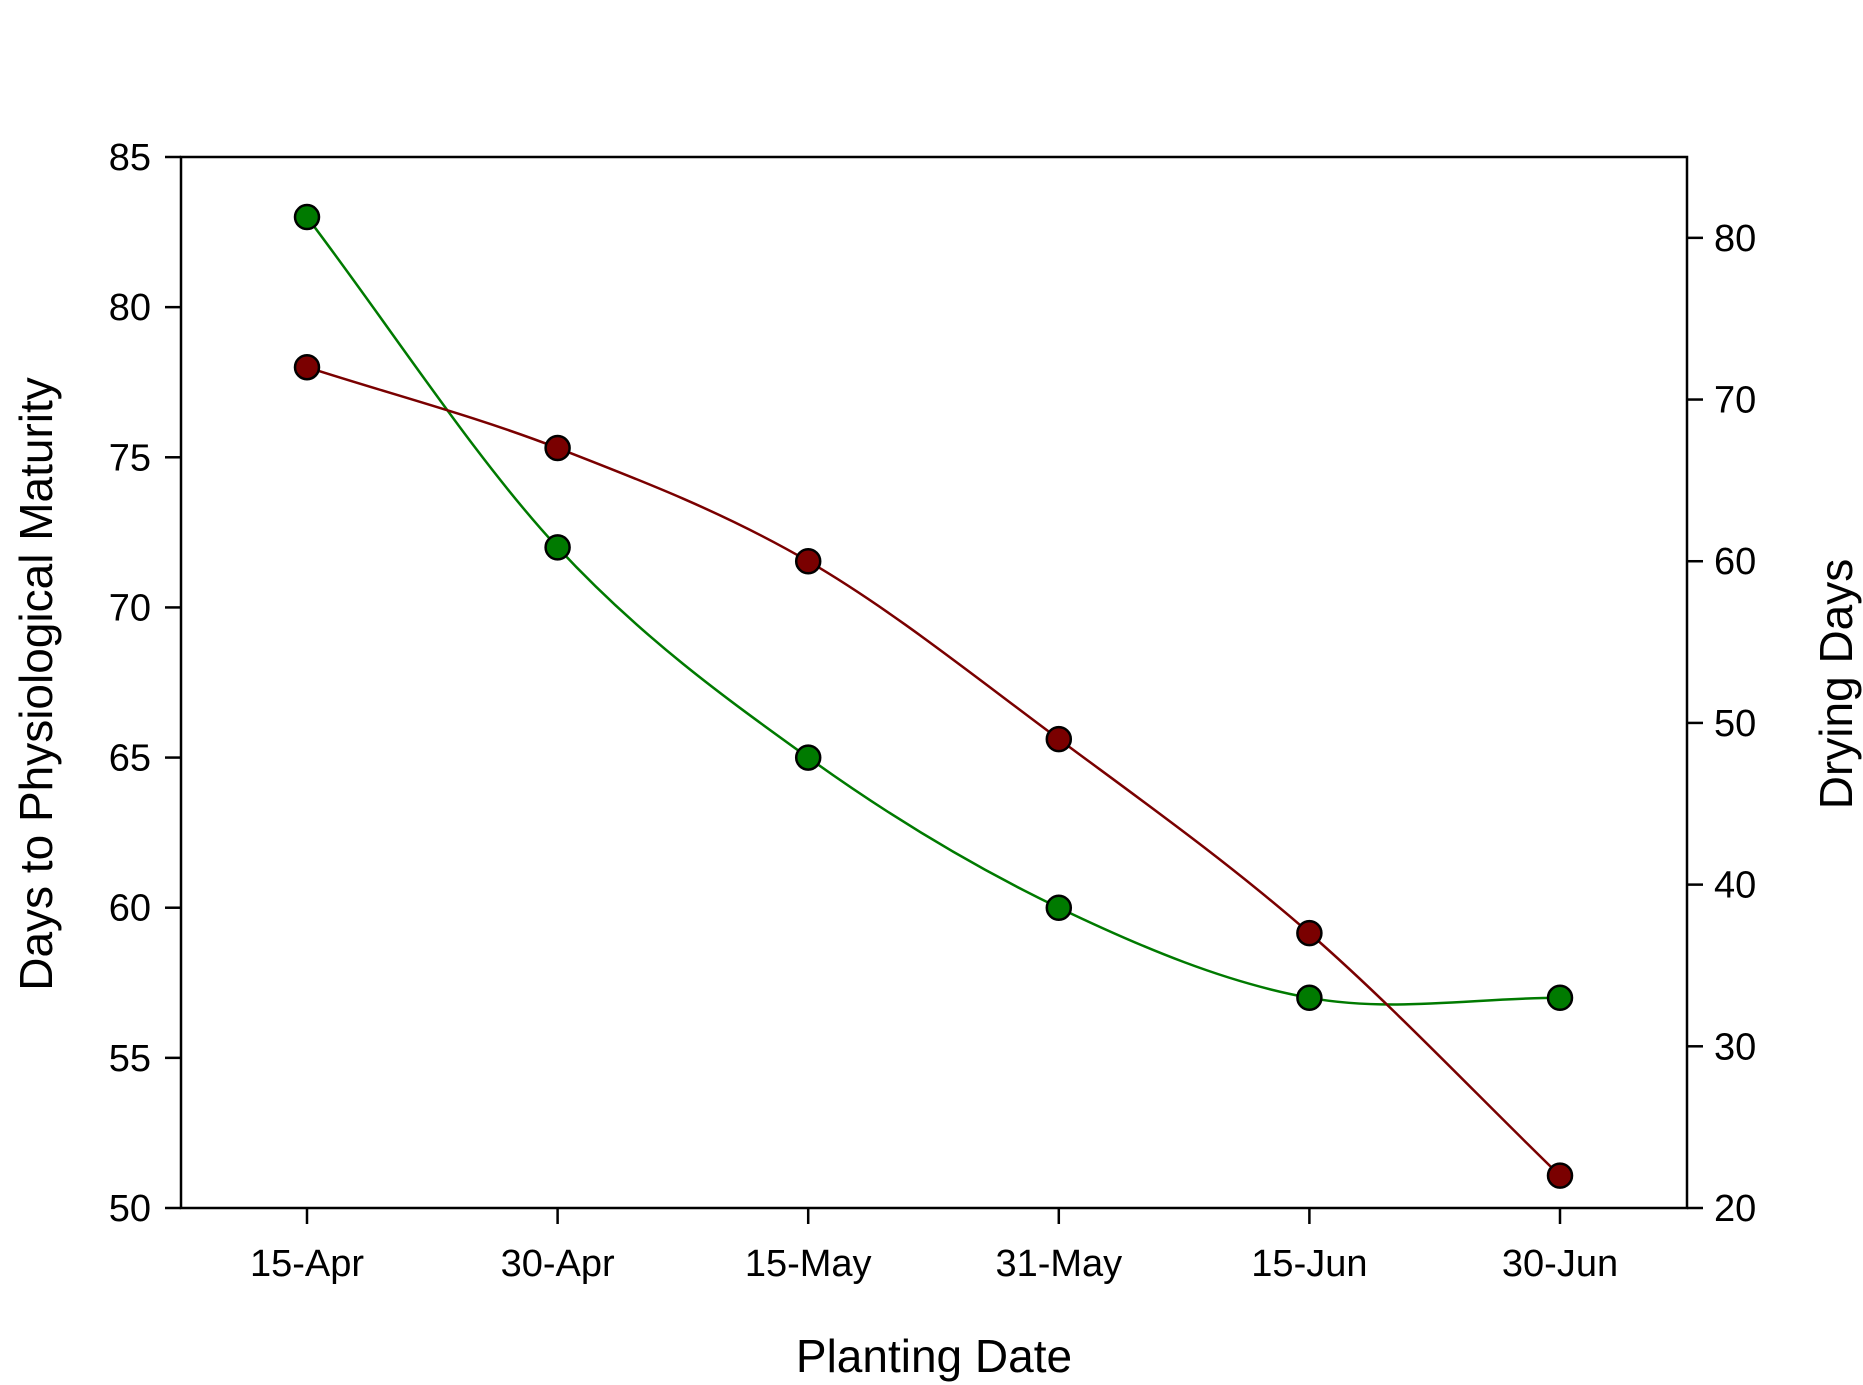  What do you see at coordinates (934, 1356) in the screenshot?
I see `x-axis-title: Planting Date` at bounding box center [934, 1356].